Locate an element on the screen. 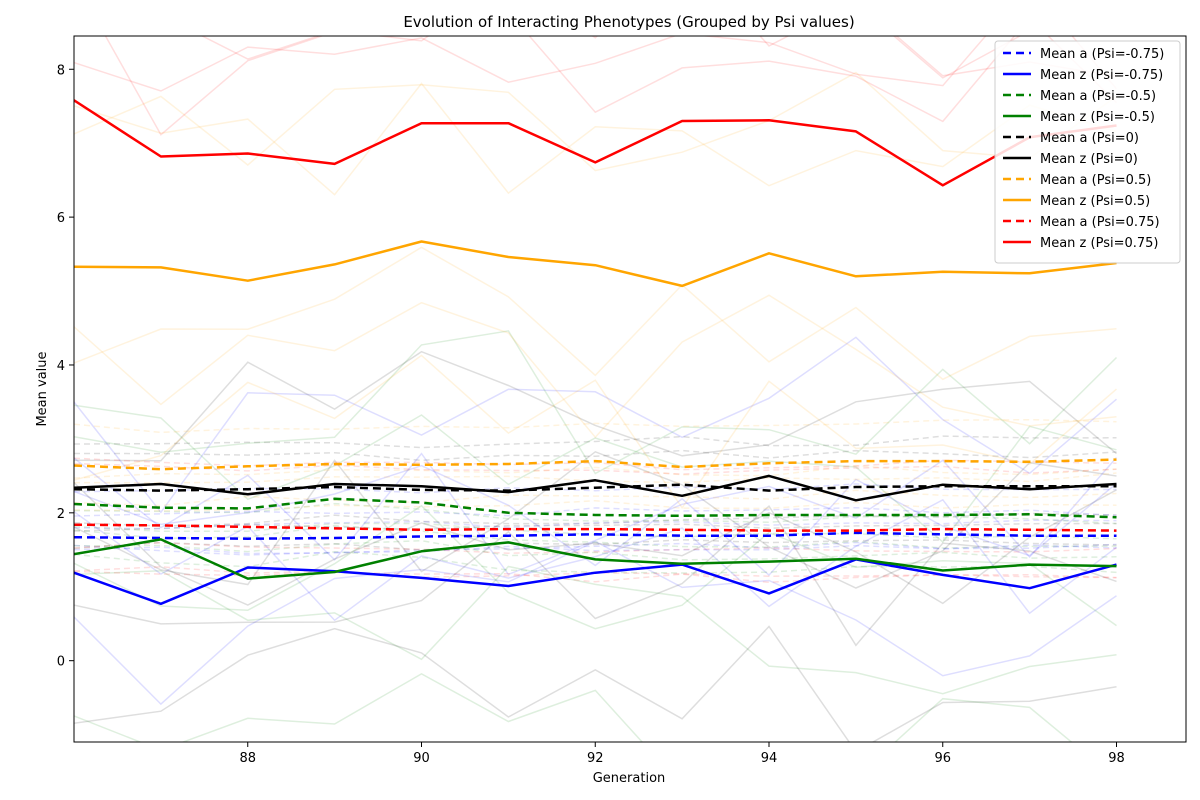 This screenshot has width=1200, height=800. y-tick-label: 0 is located at coordinates (61, 662).